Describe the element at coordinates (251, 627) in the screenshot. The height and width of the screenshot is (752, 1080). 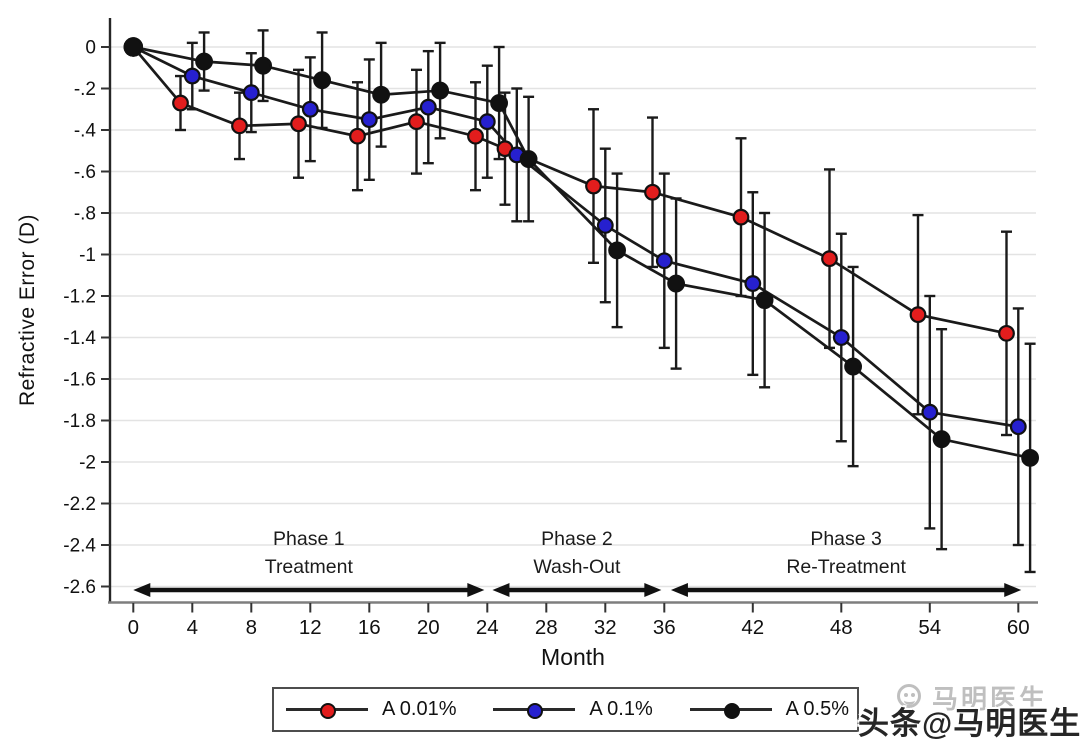
I see `x-tick-label: 8` at that location.